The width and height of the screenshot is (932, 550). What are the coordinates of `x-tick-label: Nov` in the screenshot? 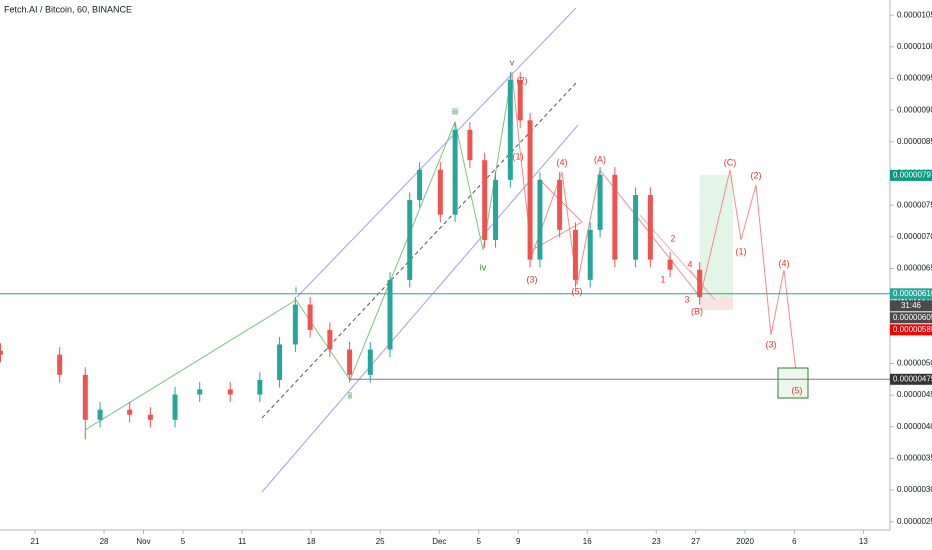 It's located at (143, 541).